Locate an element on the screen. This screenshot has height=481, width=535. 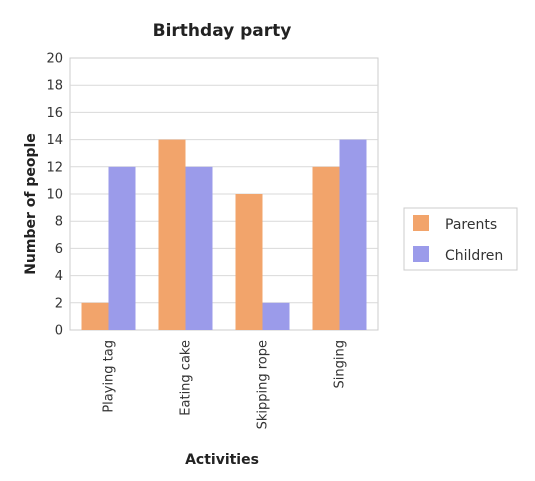
y-tick-label: 0 is located at coordinates (59, 331).